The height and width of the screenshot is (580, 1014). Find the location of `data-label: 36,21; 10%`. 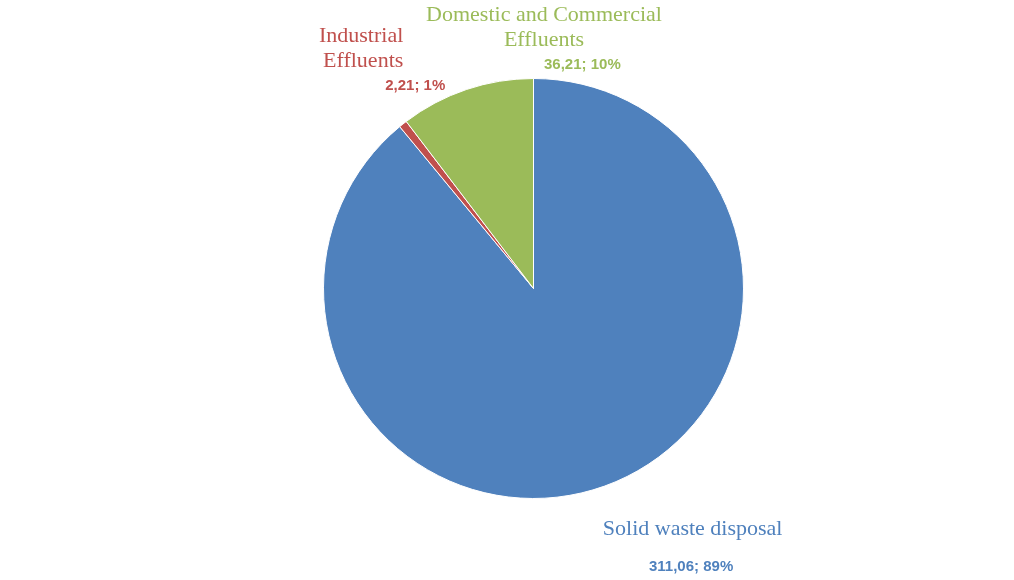

data-label: 36,21; 10% is located at coordinates (582, 64).